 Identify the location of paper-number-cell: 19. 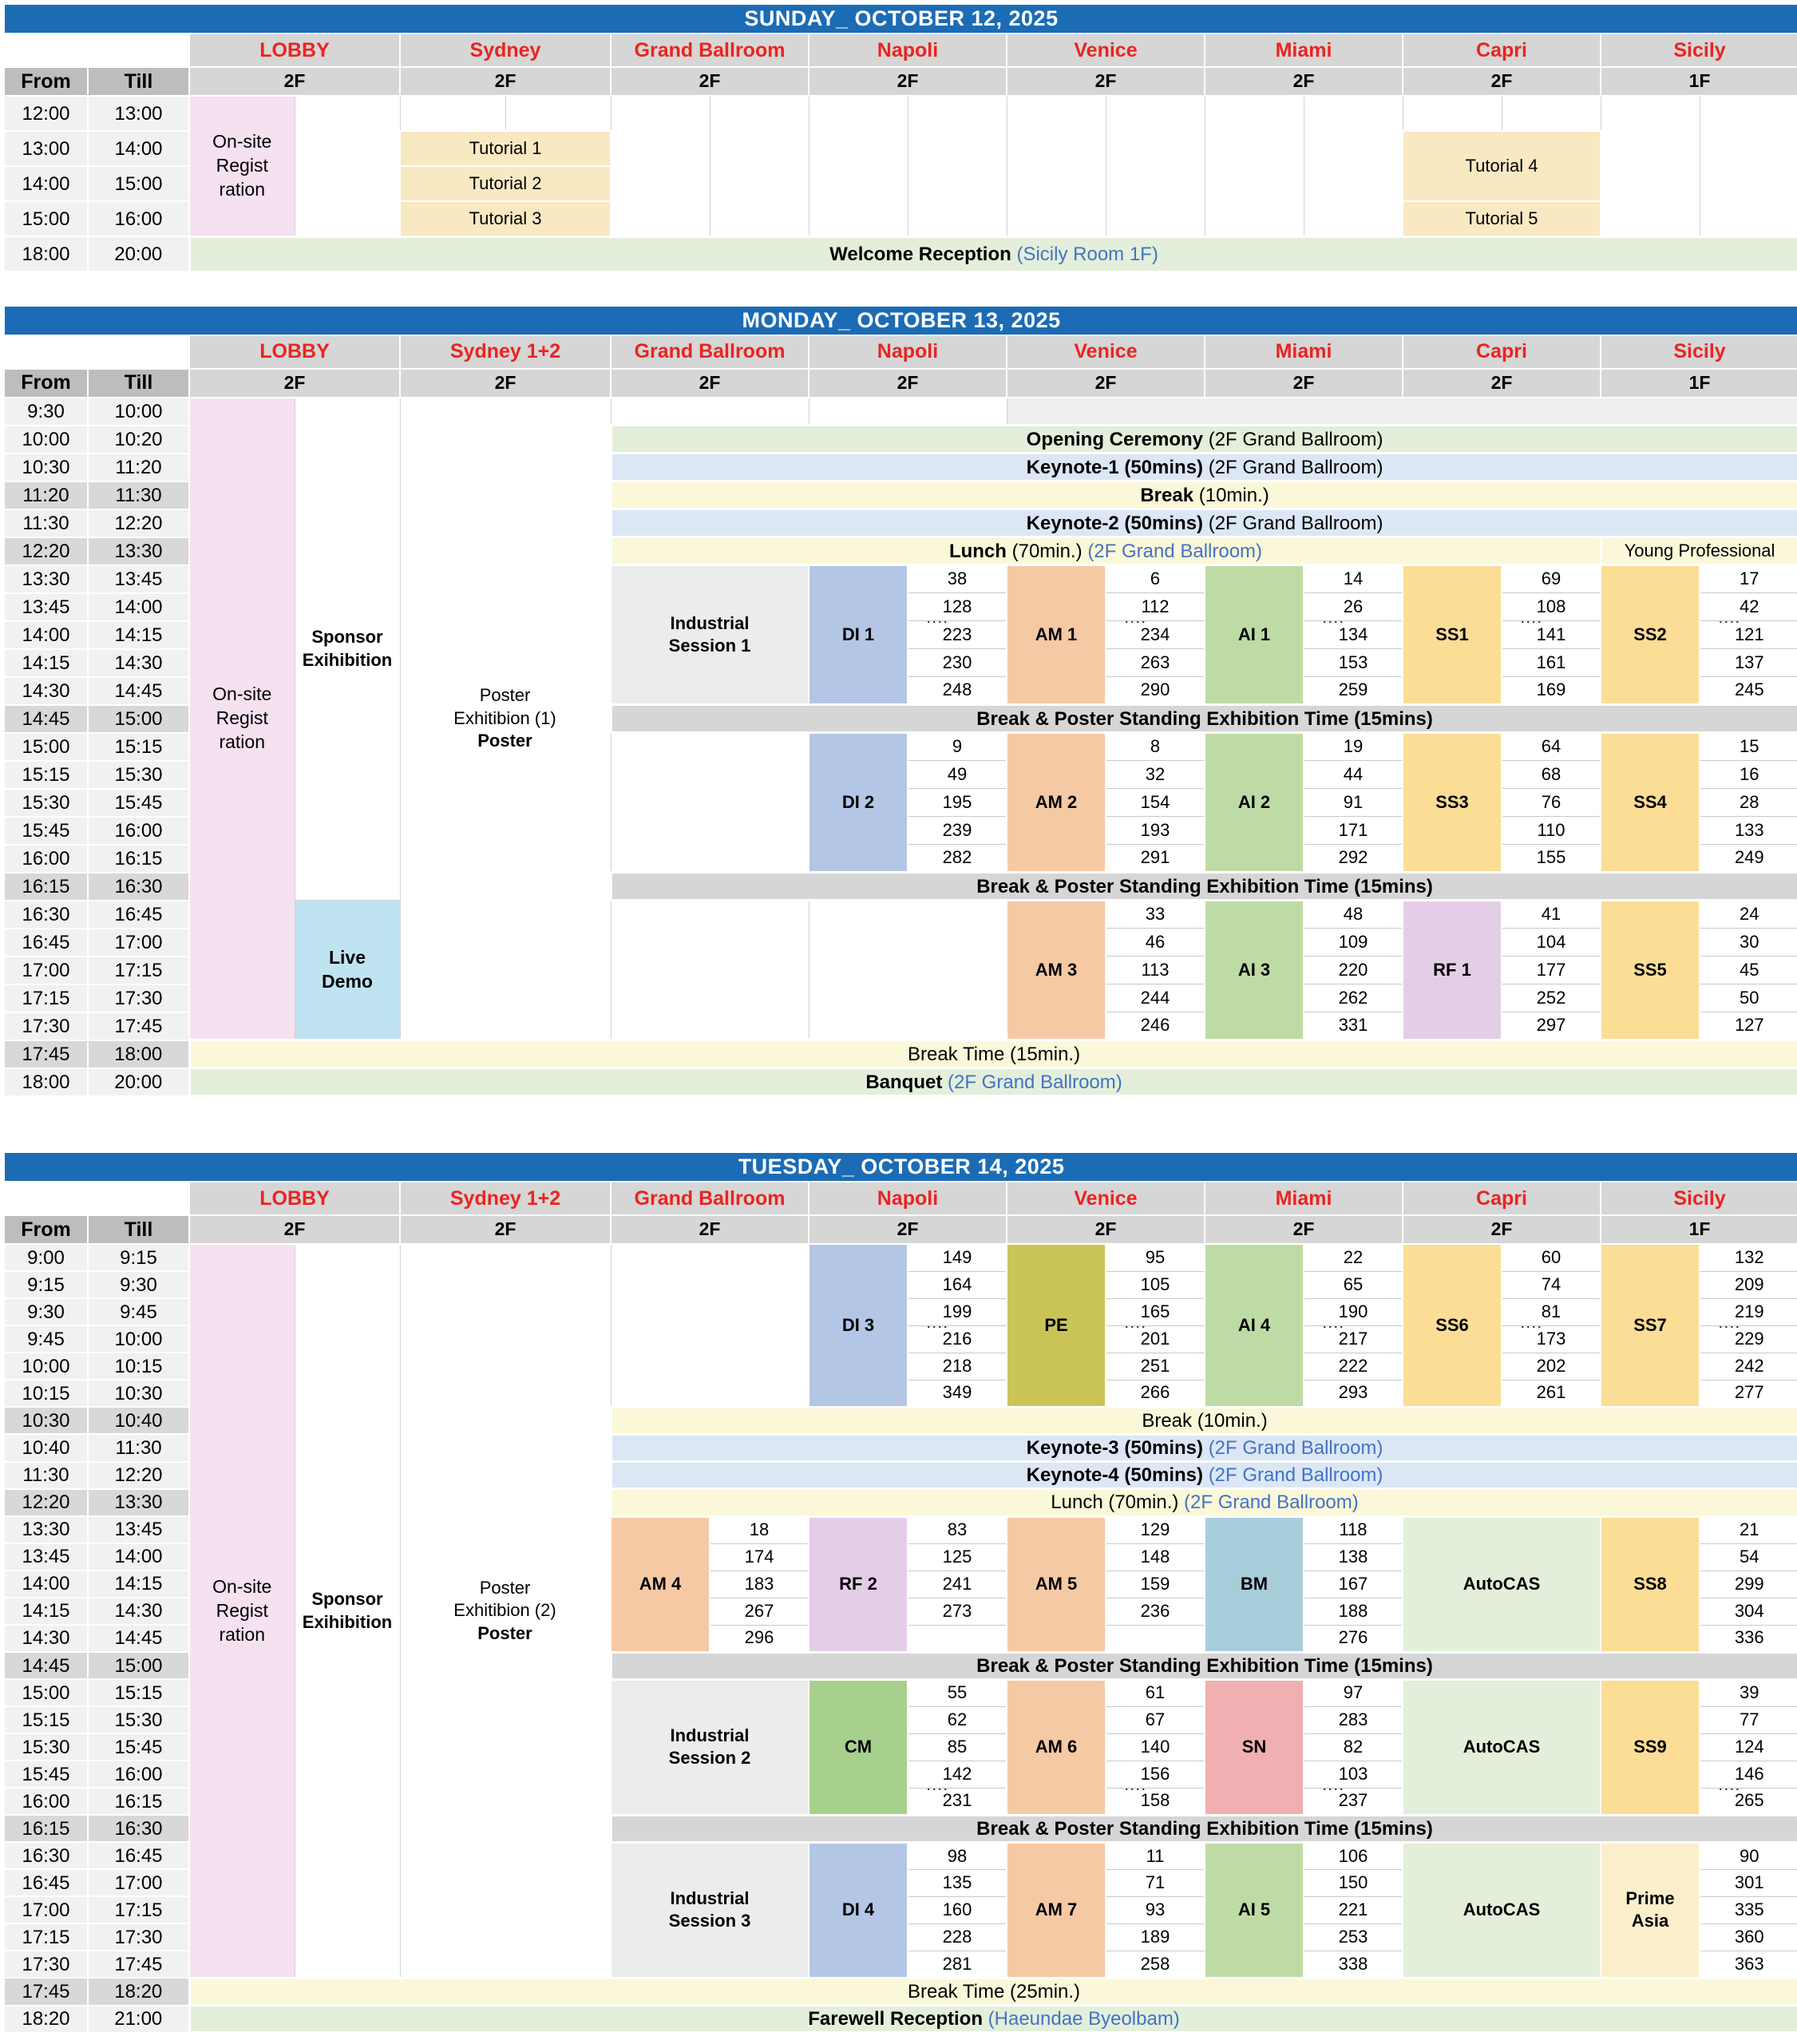
(1353, 747).